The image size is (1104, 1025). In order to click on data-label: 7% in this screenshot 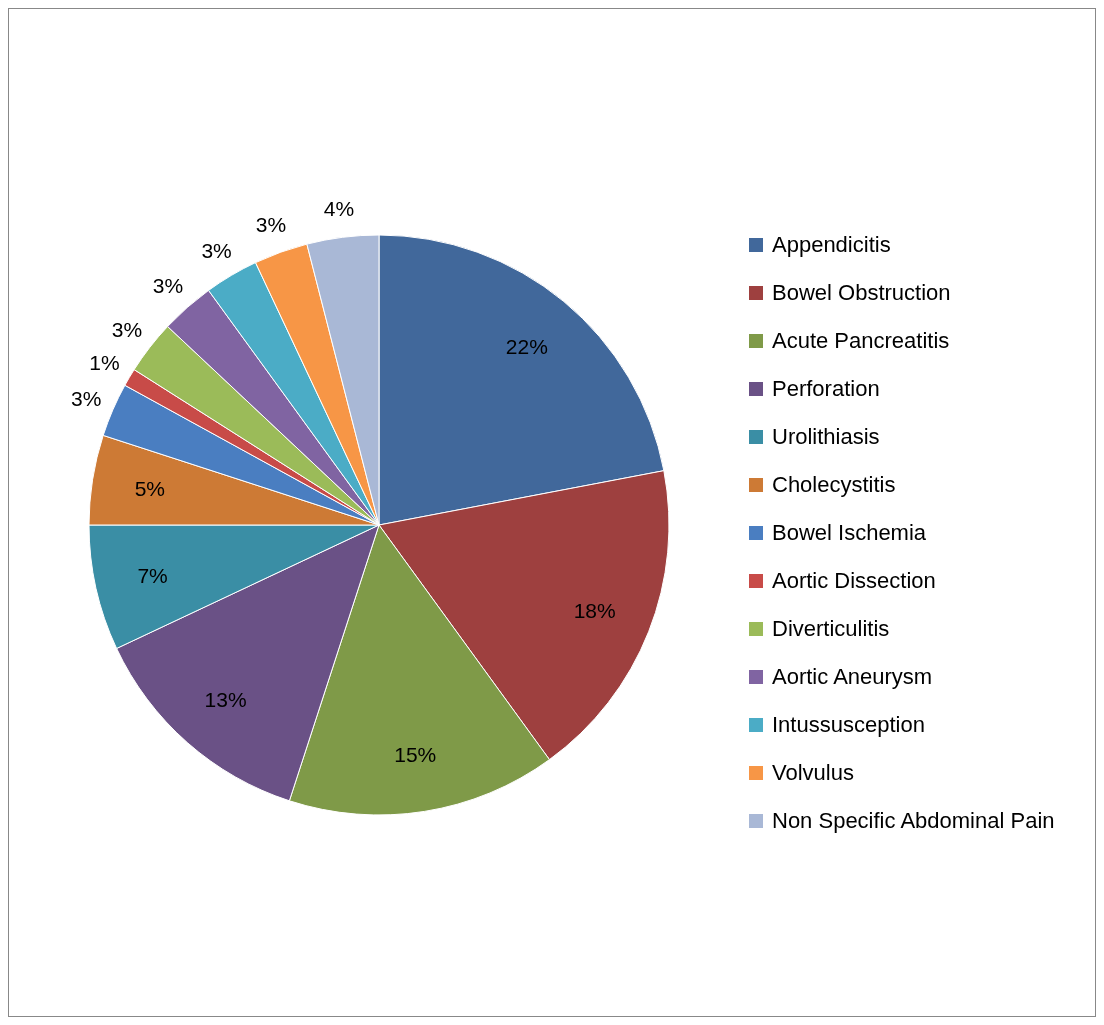, I will do `click(152, 576)`.